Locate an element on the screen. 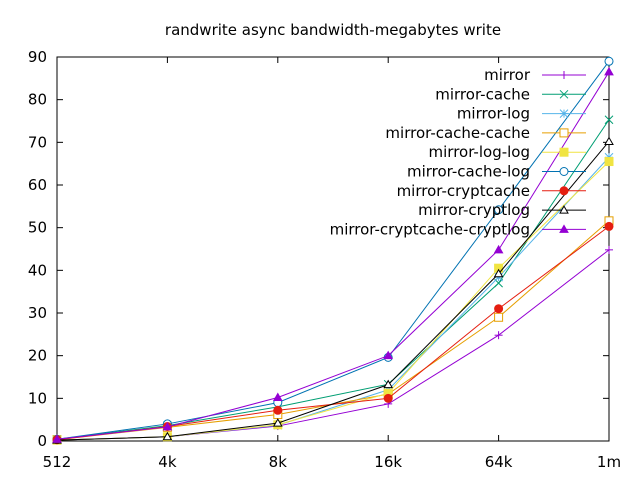 The image size is (640, 480). legend-item-mirror-cache-log: mirror-cache-log is located at coordinates (496, 172).